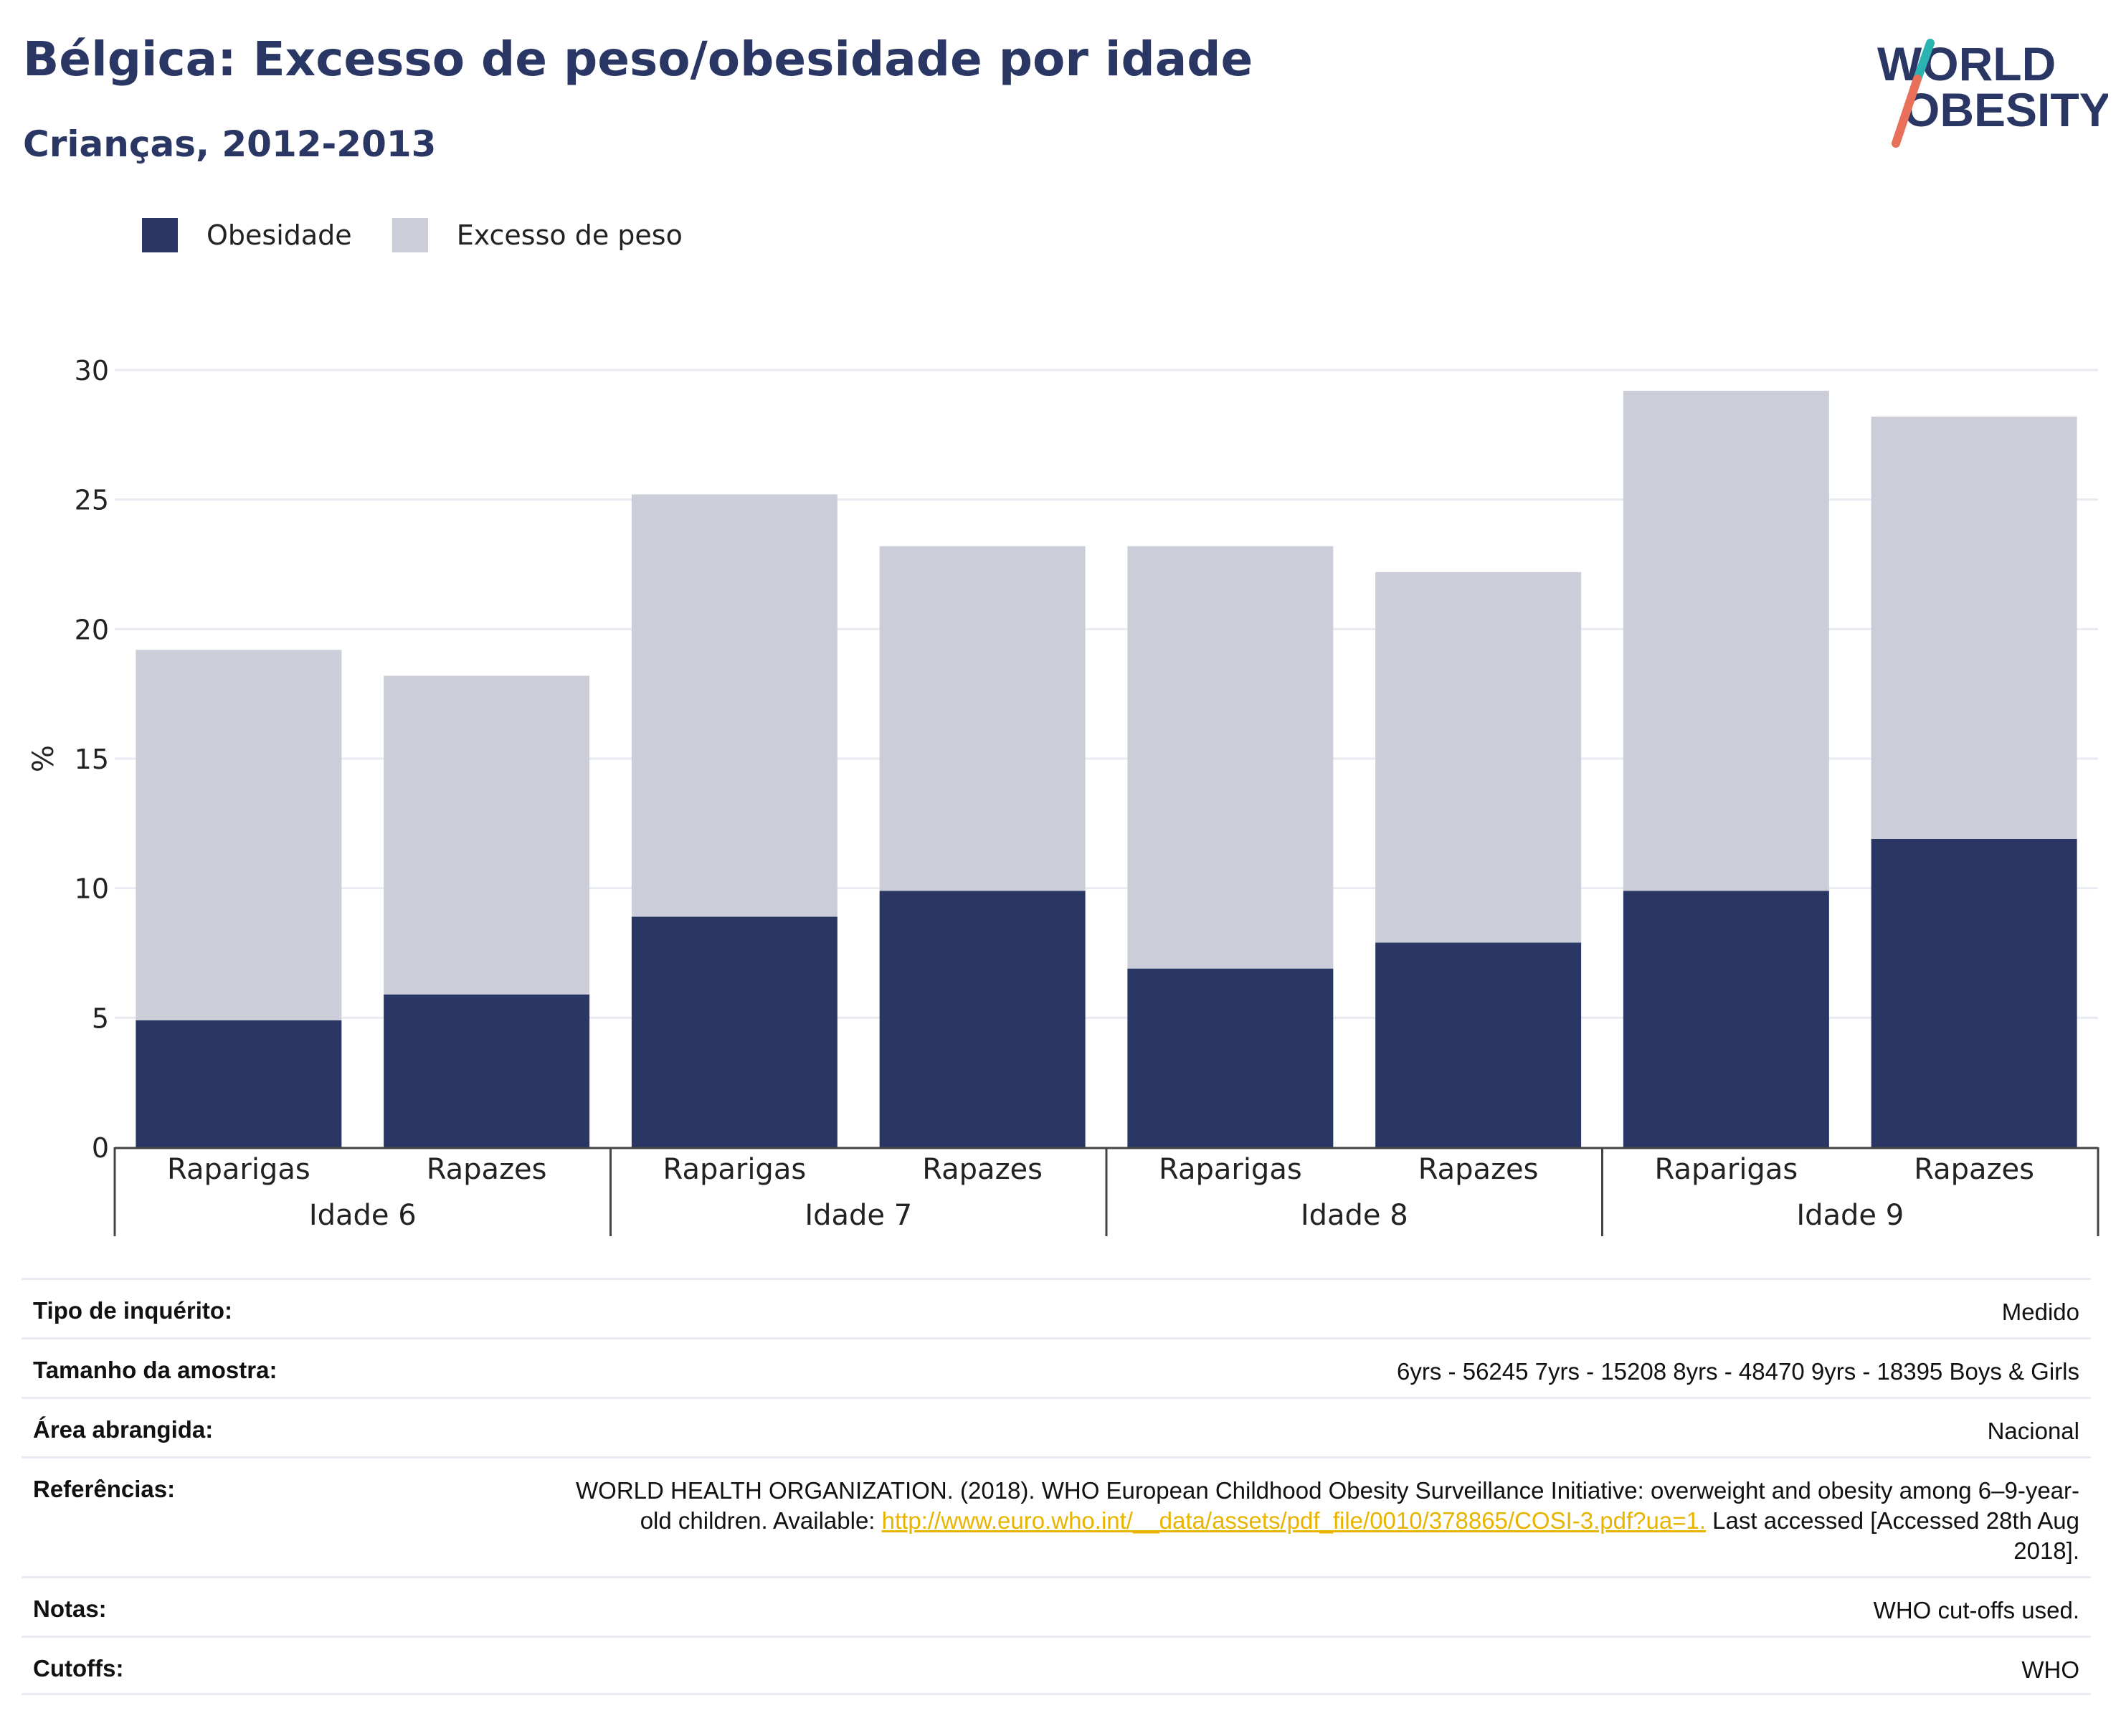 The width and height of the screenshot is (2121, 1736). Describe the element at coordinates (2005, 109) in the screenshot. I see `logo-line2: OBESITY` at that location.